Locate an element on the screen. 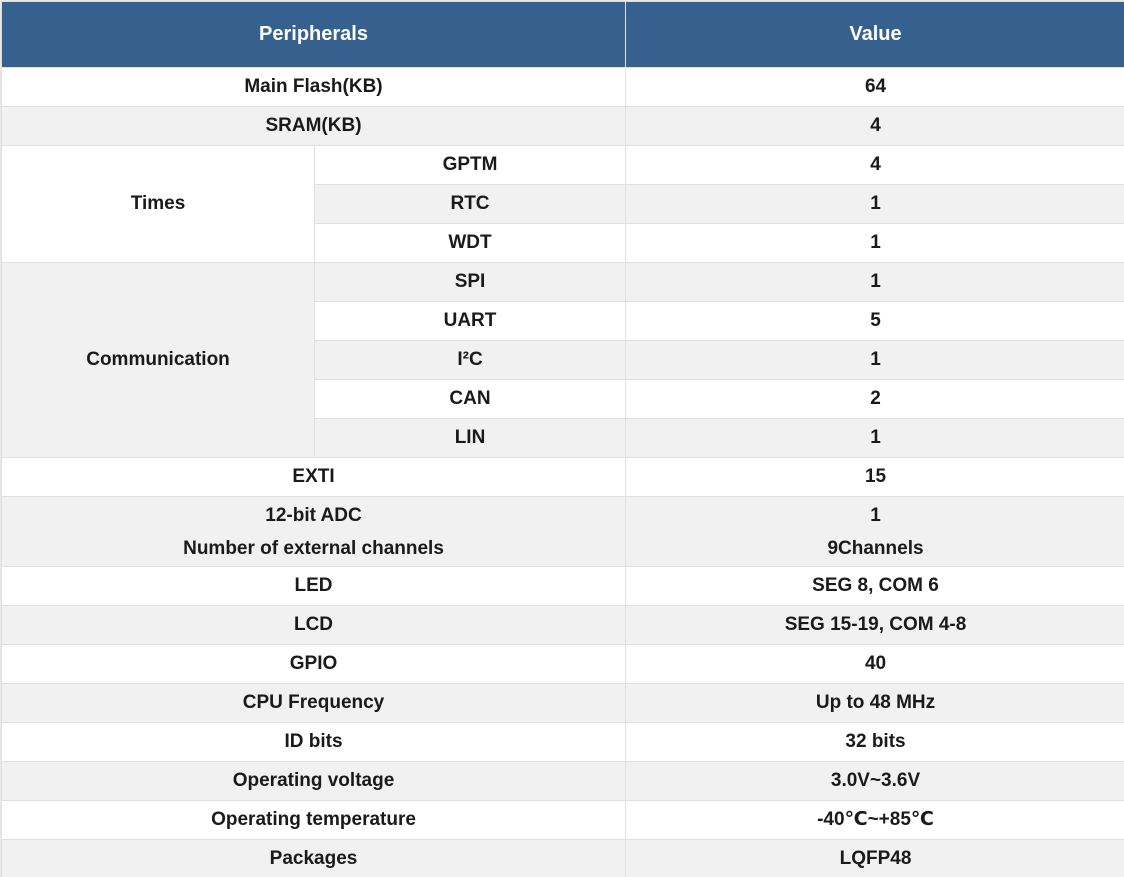 The width and height of the screenshot is (1124, 877). peripheral-label-cell: Operating temperature is located at coordinates (314, 820).